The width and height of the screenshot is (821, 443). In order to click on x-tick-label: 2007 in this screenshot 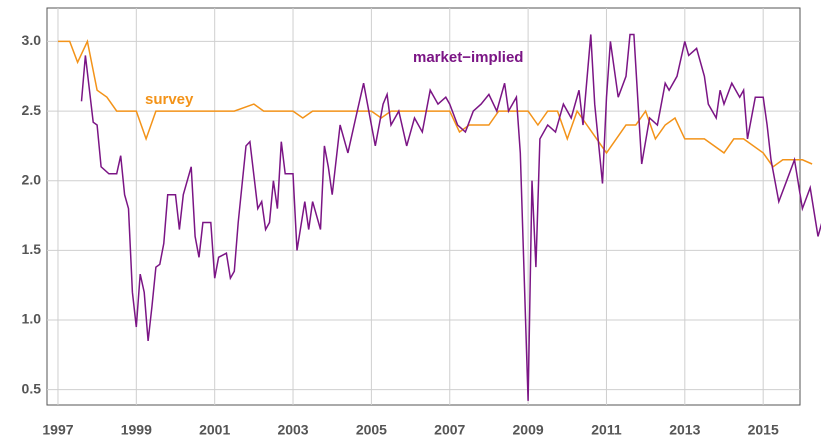, I will do `click(449, 430)`.